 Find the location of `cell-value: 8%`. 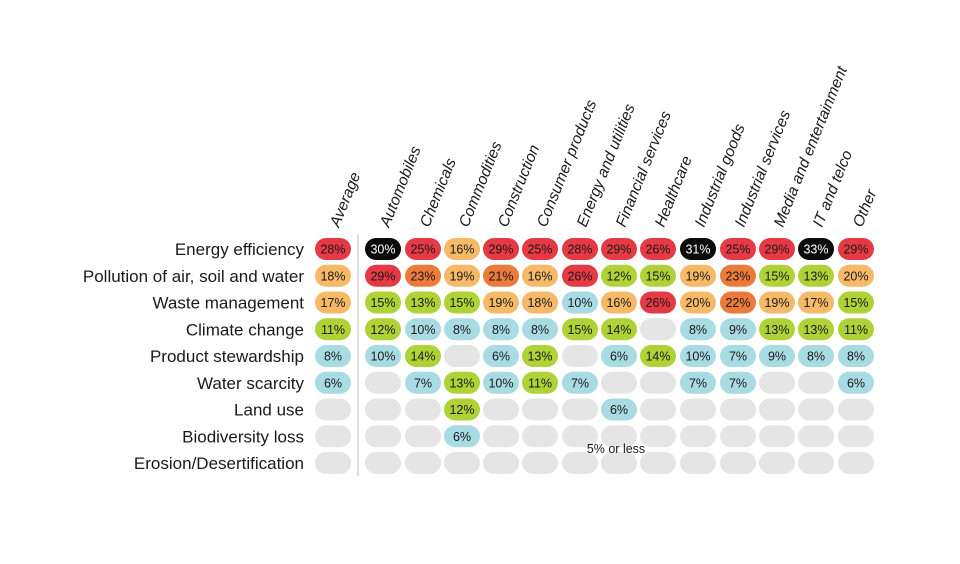

cell-value: 8% is located at coordinates (333, 357).